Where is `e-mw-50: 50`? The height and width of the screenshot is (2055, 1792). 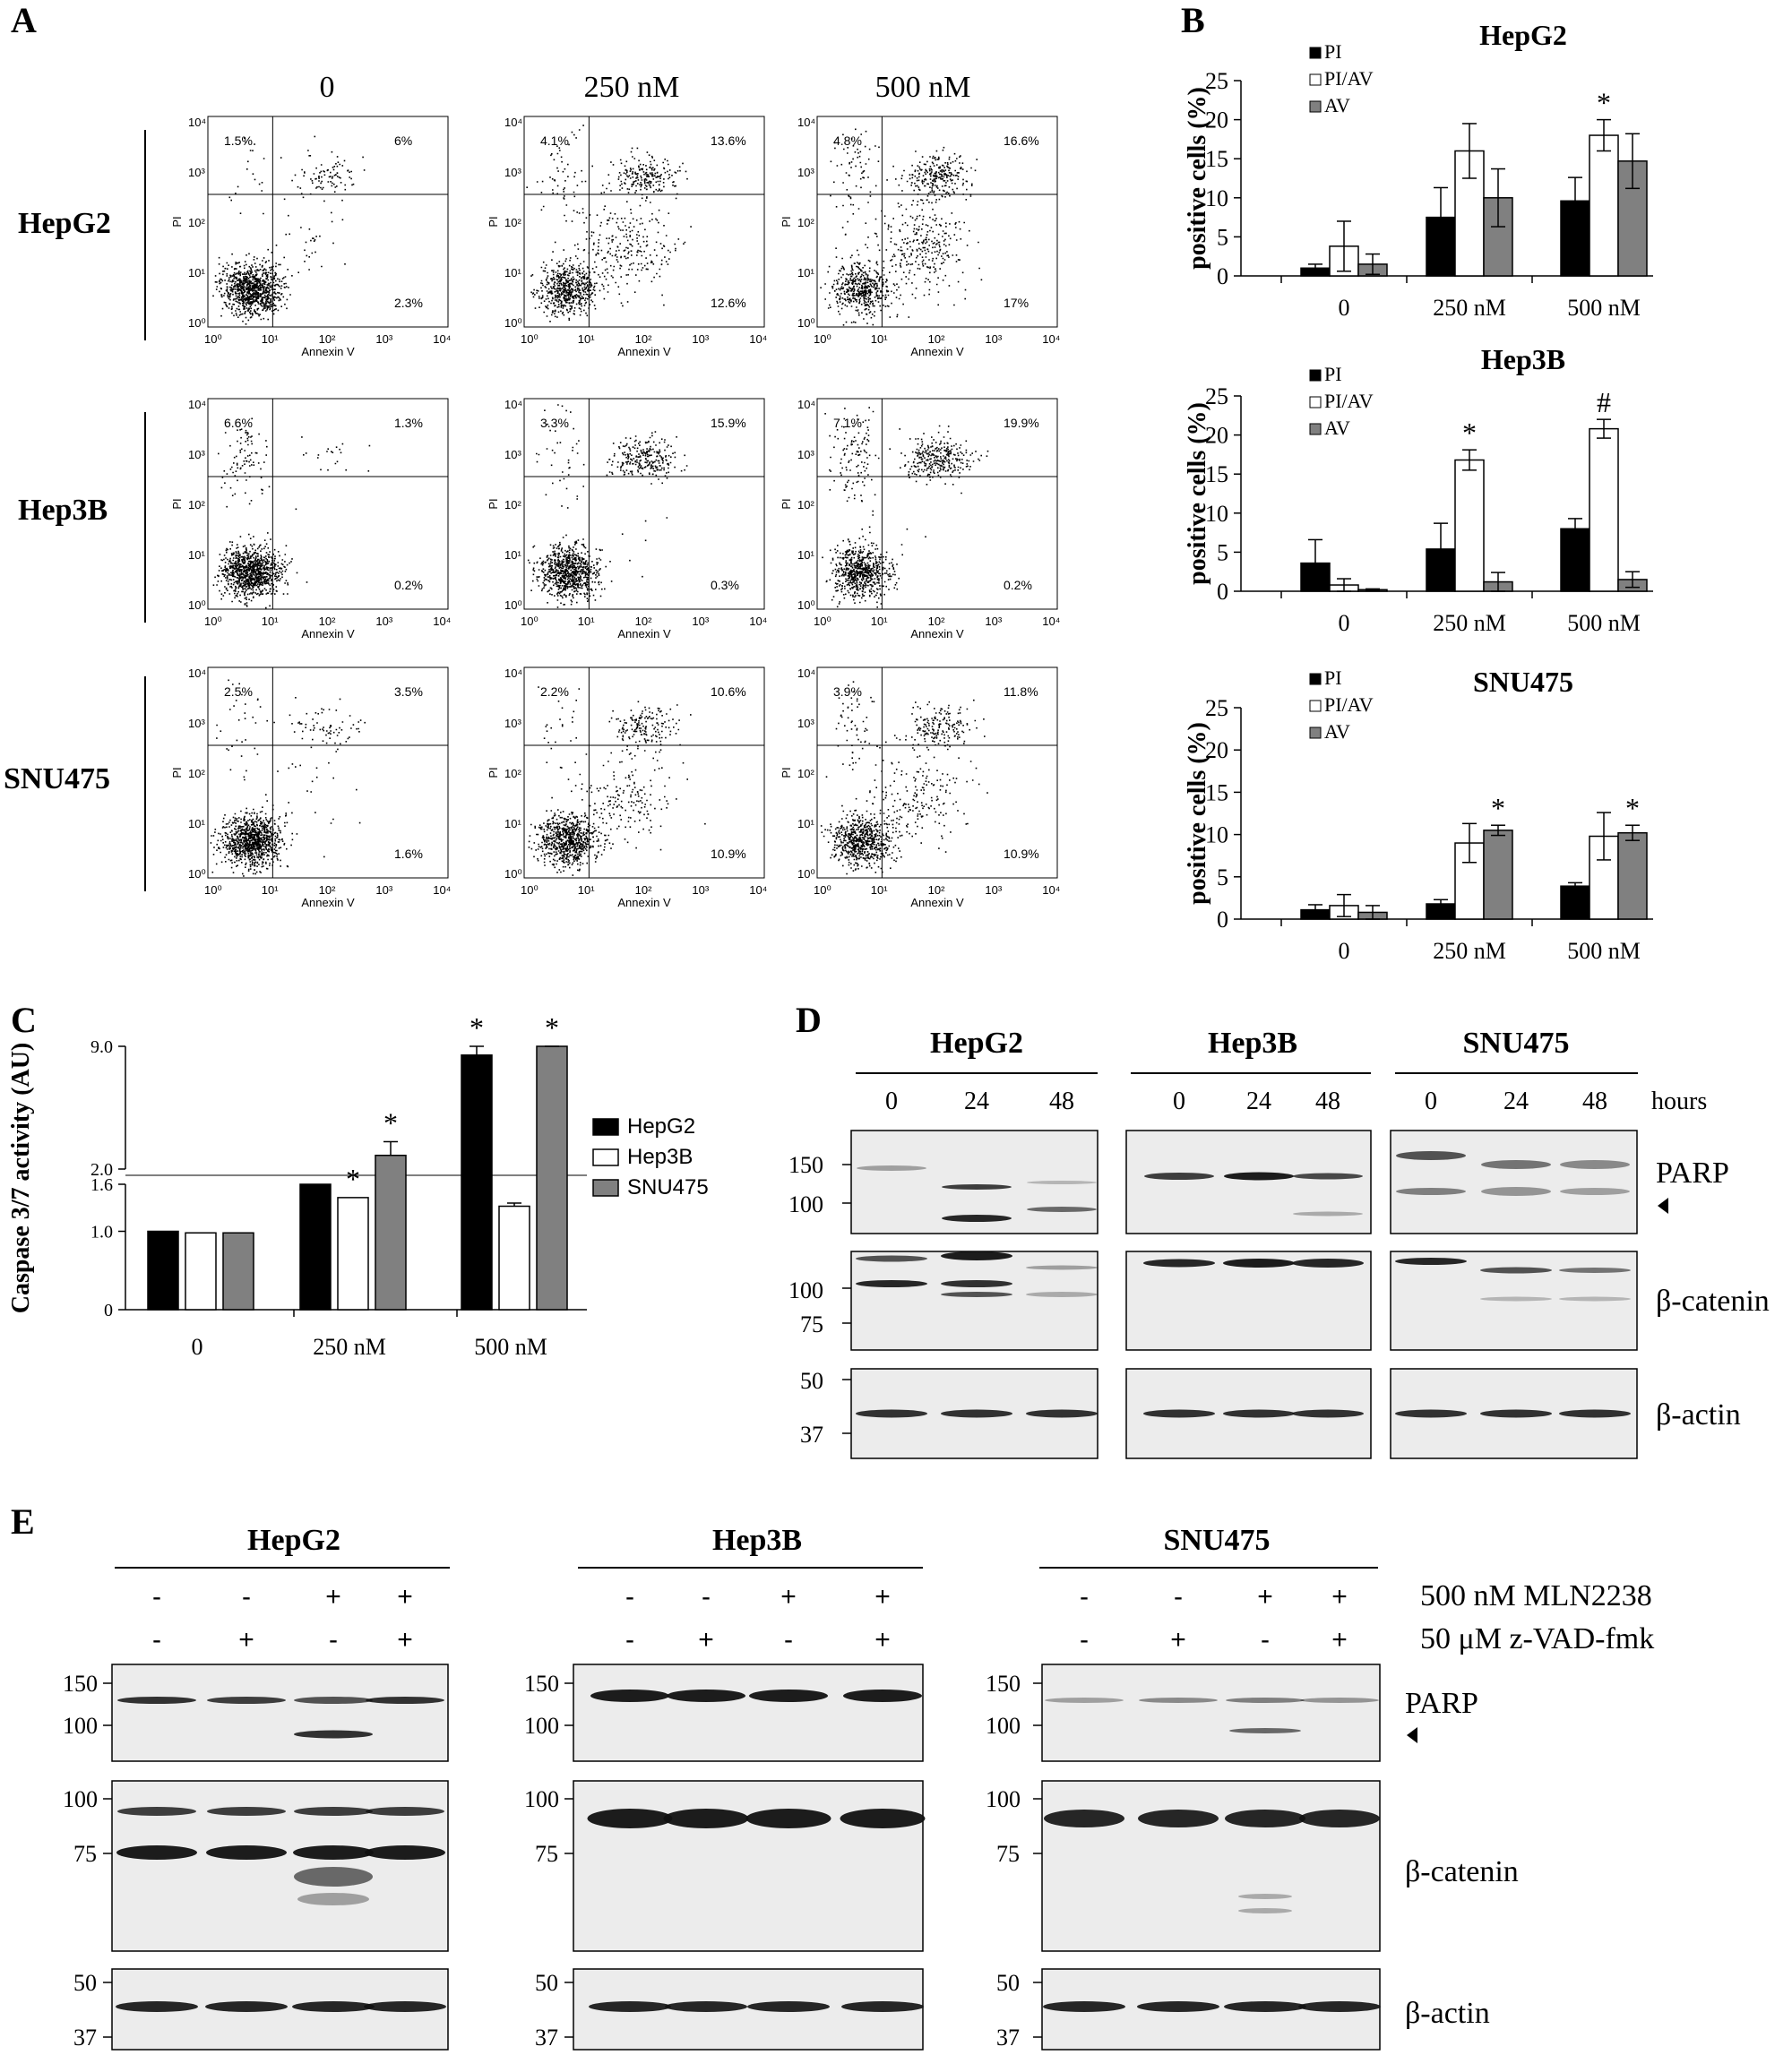
e-mw-50: 50 is located at coordinates (1008, 1983).